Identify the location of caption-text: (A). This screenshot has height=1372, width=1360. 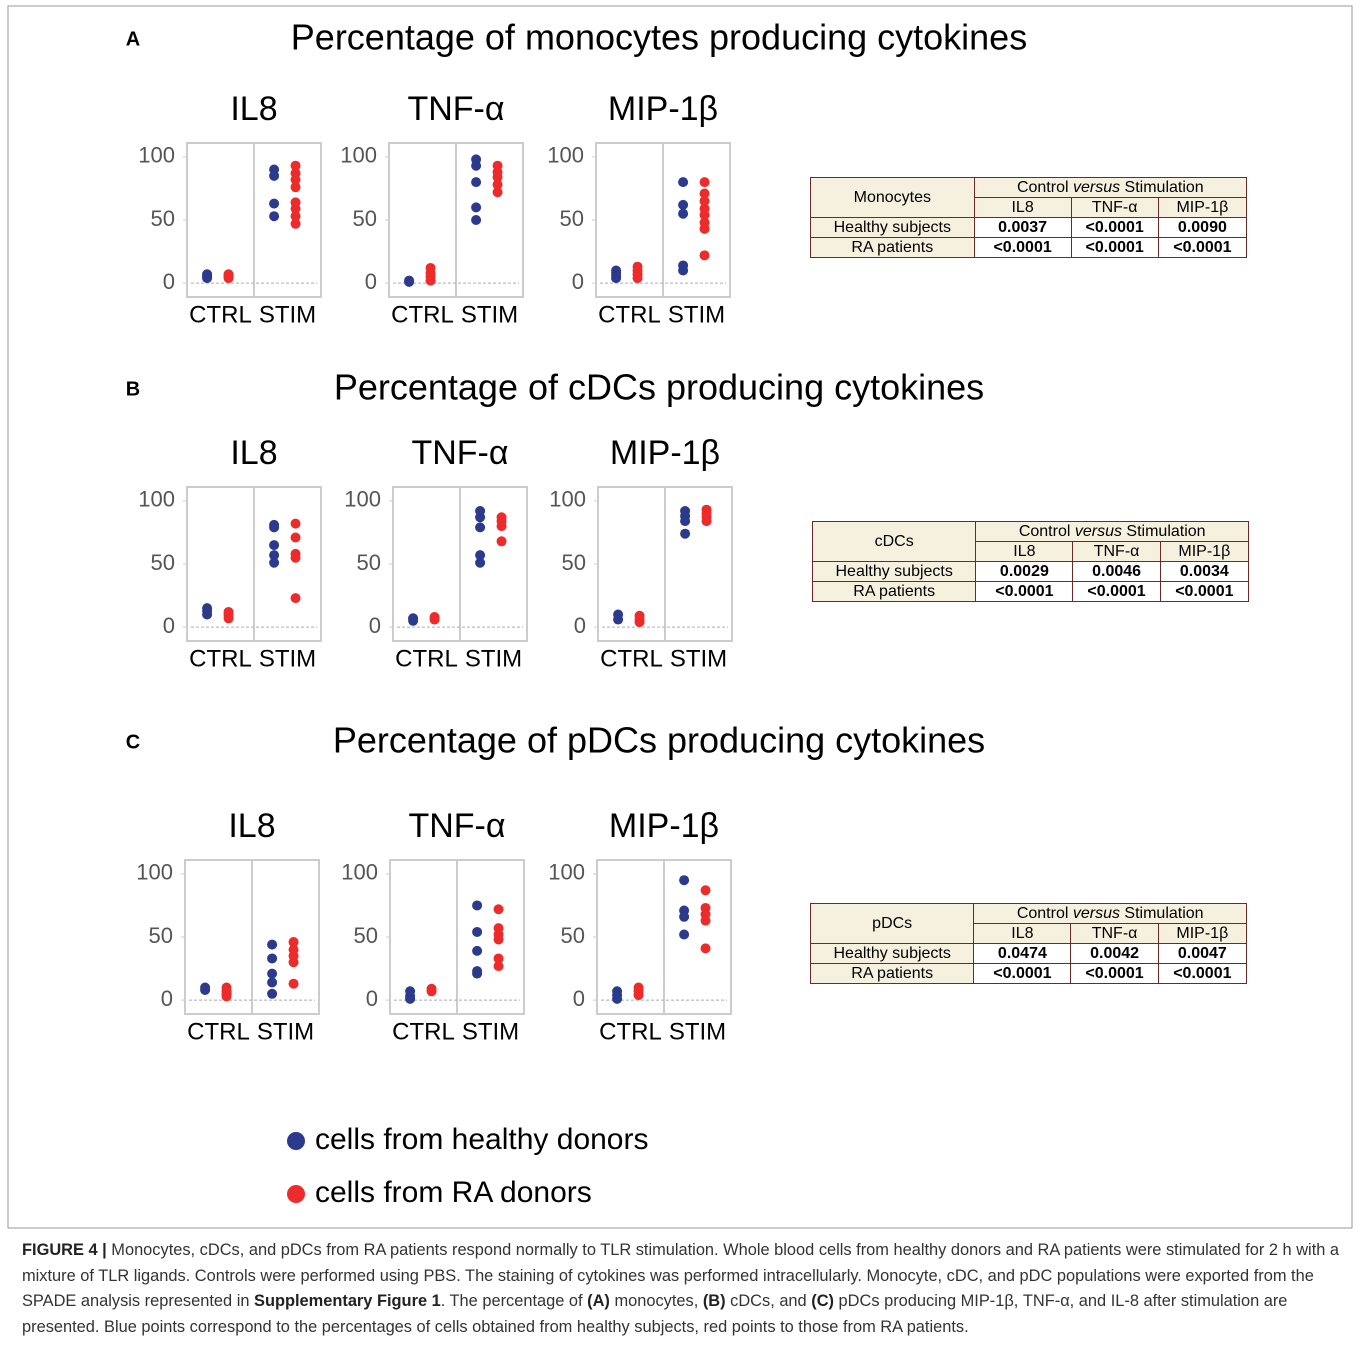
(598, 1301).